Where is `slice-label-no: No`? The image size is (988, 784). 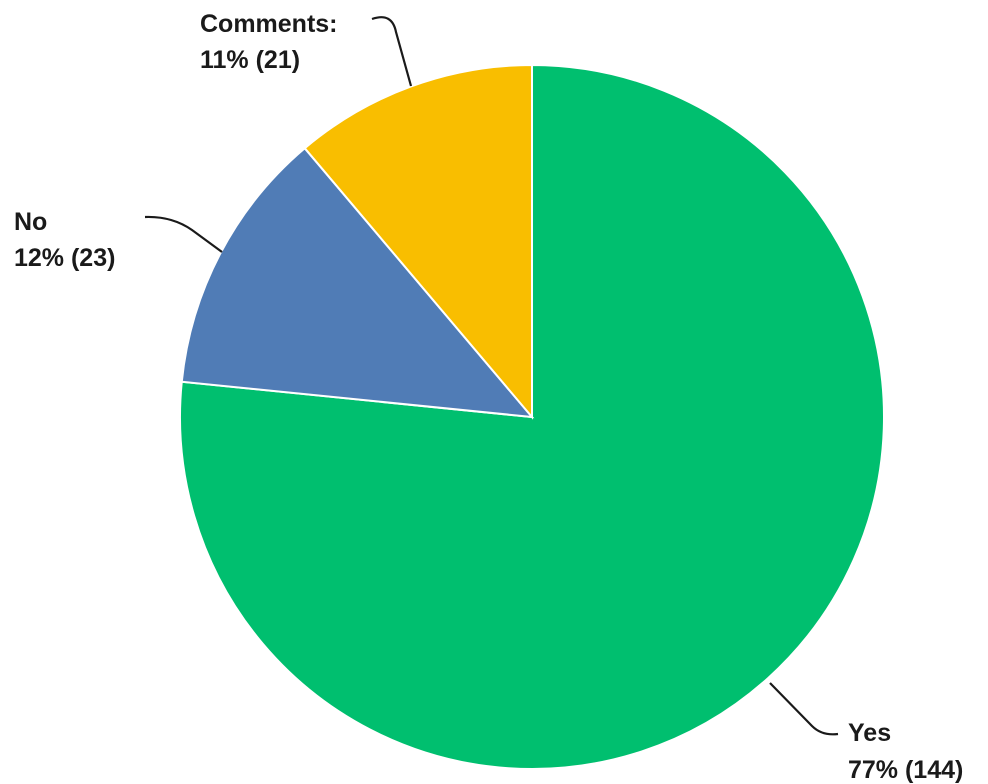
slice-label-no: No is located at coordinates (30, 222).